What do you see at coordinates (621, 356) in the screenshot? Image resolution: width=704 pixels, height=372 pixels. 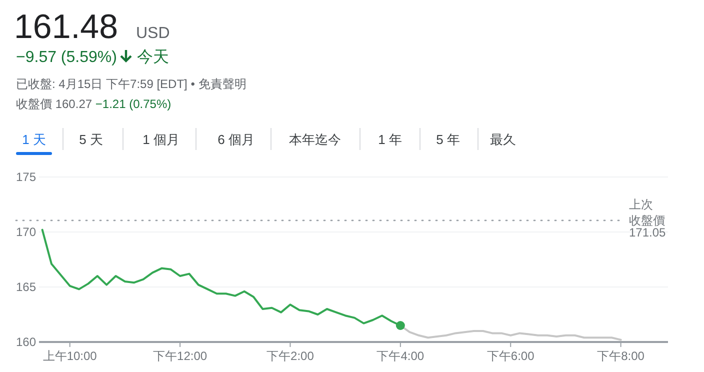 I see `x-tick-label: 下午8:00` at bounding box center [621, 356].